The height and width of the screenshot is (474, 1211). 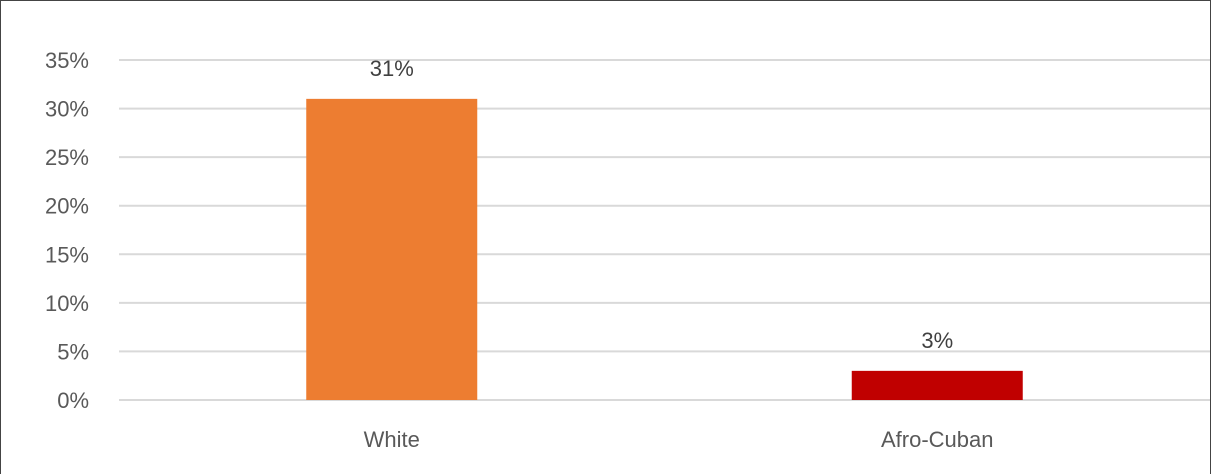 I want to click on bar-afro-cuban, so click(x=937, y=385).